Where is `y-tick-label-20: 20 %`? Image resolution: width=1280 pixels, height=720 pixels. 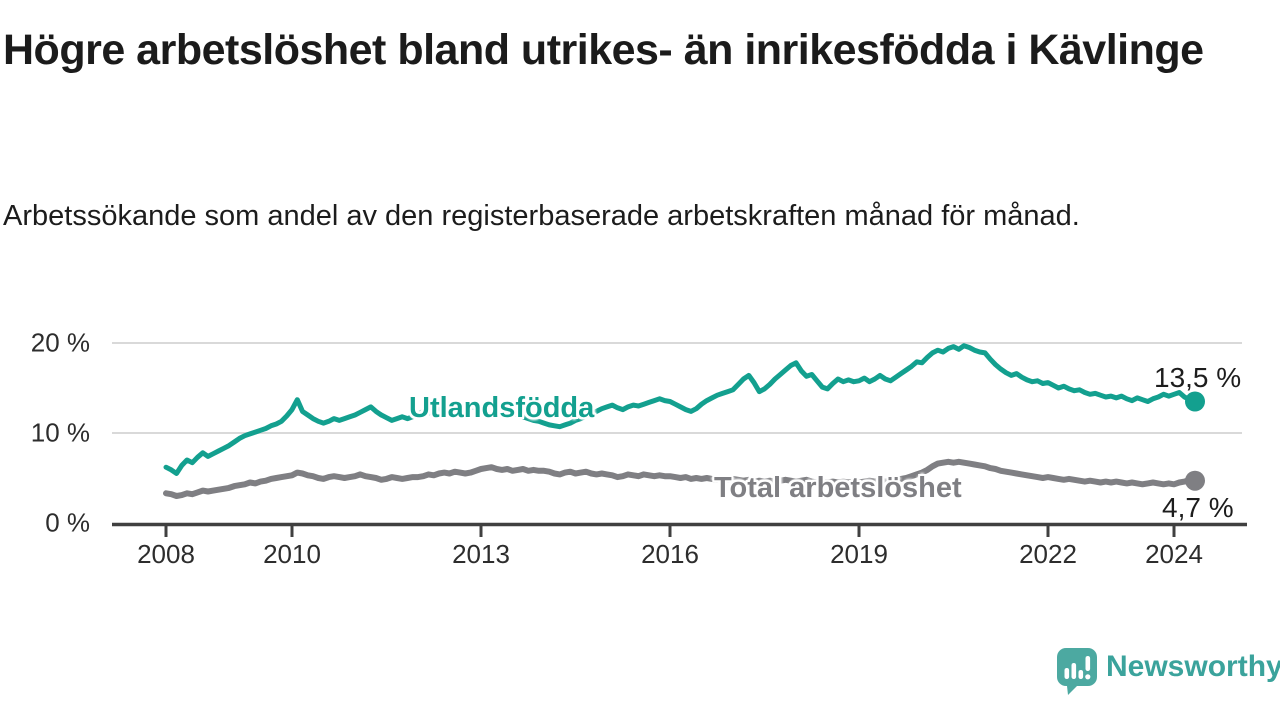
y-tick-label-20: 20 % is located at coordinates (60, 342).